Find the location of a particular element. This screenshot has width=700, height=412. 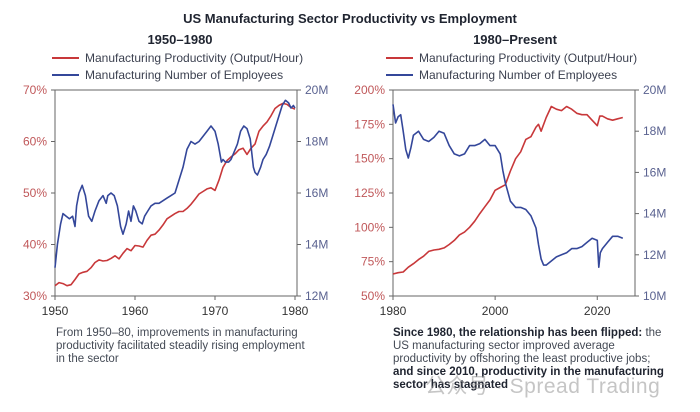

left-y-tick-label: 125% is located at coordinates (369, 193).